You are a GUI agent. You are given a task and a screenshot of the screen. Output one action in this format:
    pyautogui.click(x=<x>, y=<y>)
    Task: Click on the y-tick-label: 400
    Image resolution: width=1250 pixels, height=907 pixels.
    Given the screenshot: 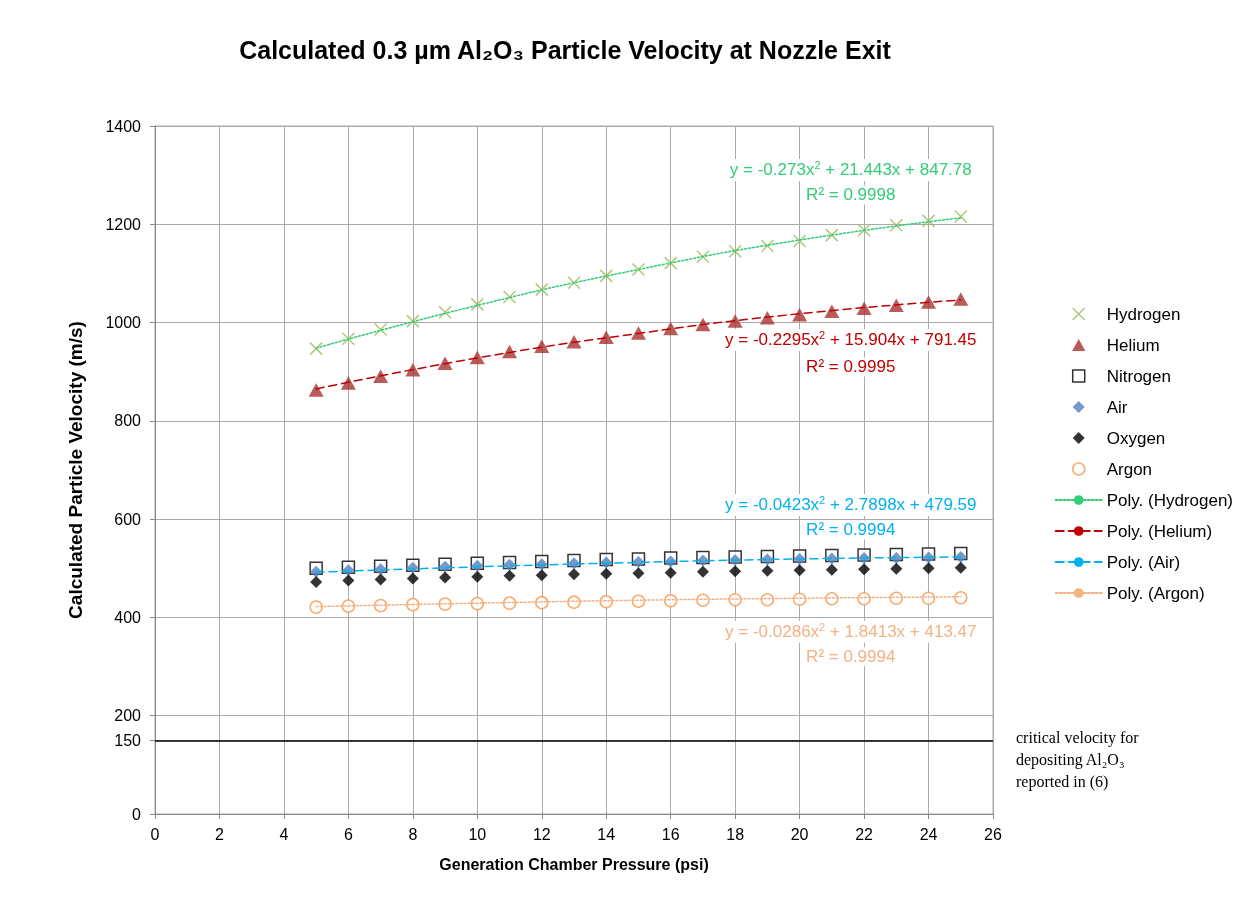 What is the action you would take?
    pyautogui.click(x=128, y=617)
    